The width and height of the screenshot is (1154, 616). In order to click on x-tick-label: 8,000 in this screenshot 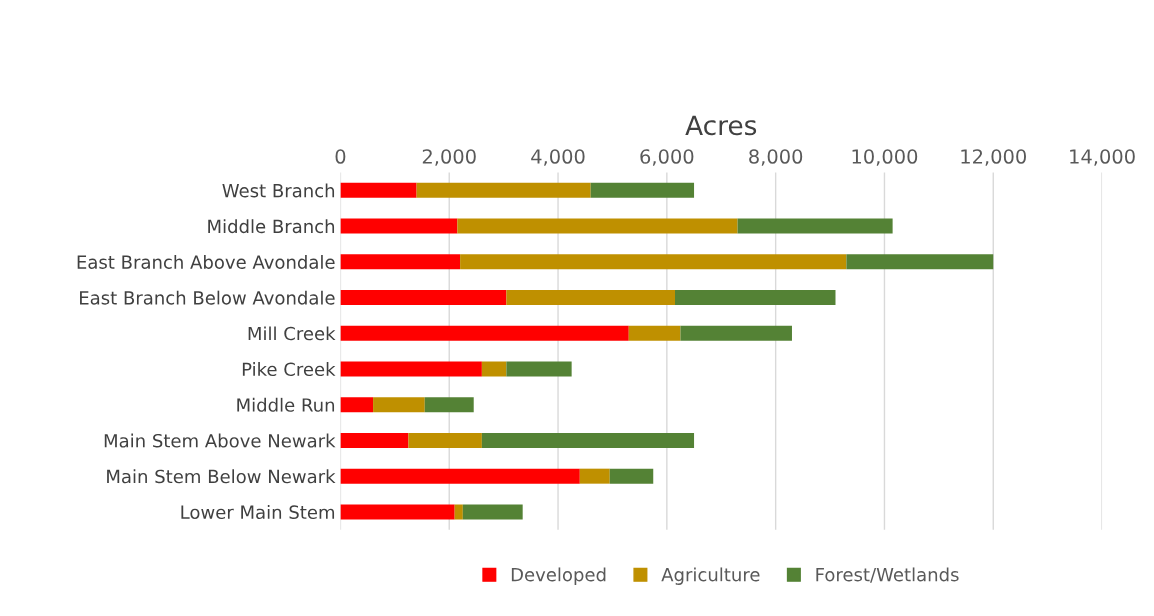, I will do `click(776, 157)`.